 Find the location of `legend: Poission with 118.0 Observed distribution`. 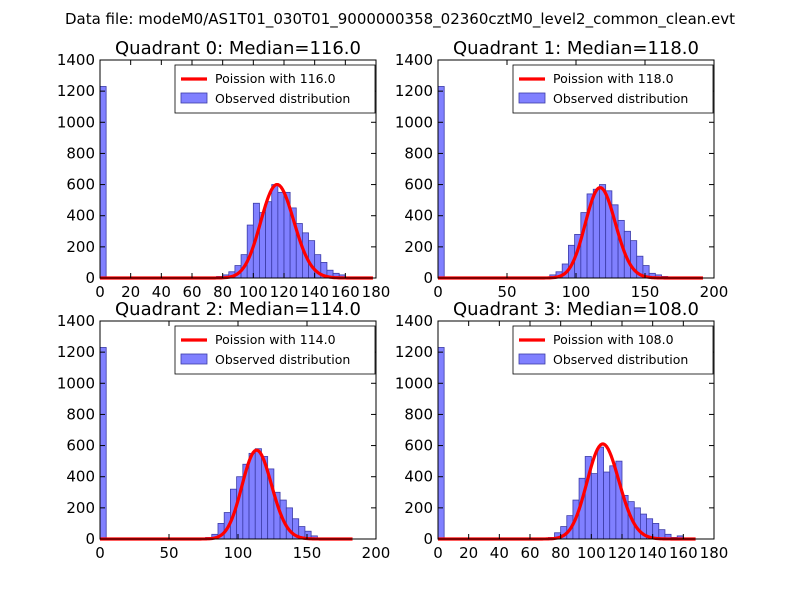

legend: Poission with 118.0 Observed distribution is located at coordinates (613, 89).